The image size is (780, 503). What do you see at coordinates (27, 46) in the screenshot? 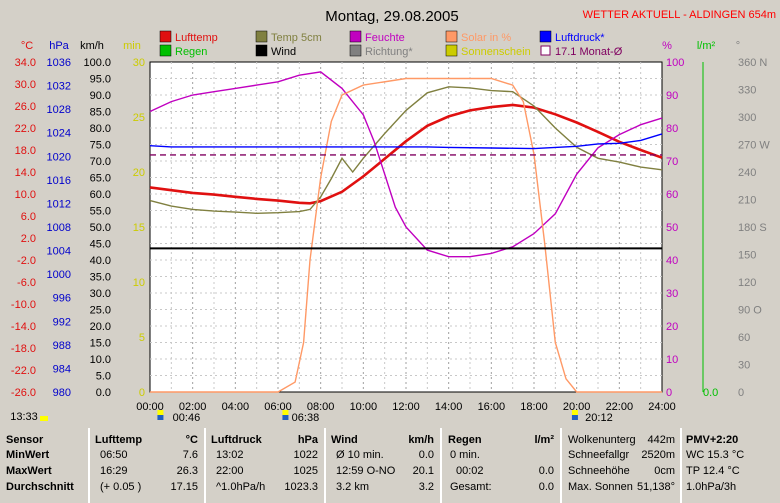
I see `axis-unit: °C` at bounding box center [27, 46].